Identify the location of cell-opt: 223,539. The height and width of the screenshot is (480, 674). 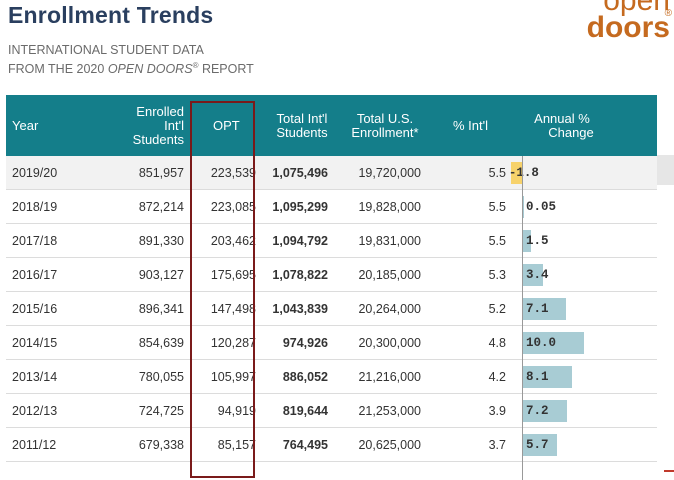
(233, 173).